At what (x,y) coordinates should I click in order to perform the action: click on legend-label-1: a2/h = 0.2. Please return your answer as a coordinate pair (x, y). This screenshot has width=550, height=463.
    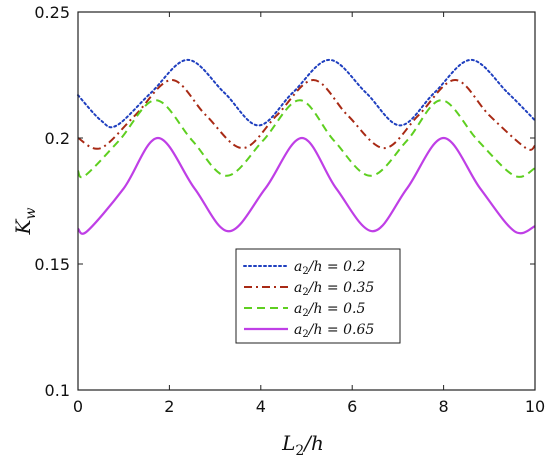
    Looking at the image, I should click on (329, 268).